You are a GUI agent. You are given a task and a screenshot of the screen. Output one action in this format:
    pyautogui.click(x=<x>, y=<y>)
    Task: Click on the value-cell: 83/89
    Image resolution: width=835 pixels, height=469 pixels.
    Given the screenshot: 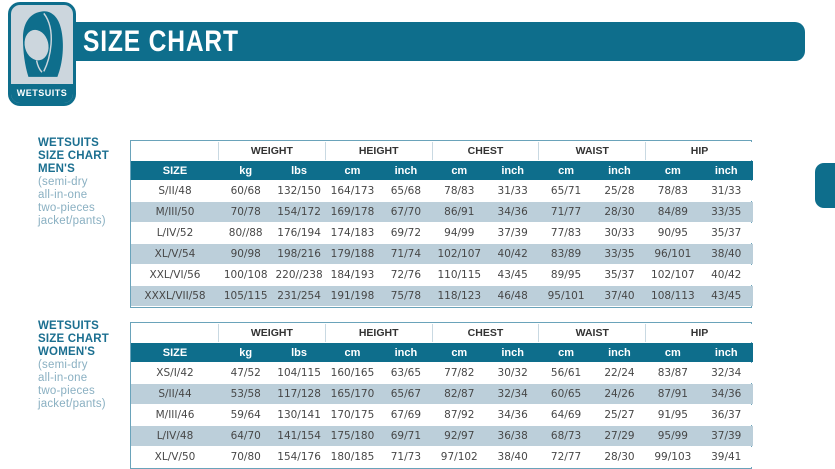 What is the action you would take?
    pyautogui.click(x=566, y=254)
    